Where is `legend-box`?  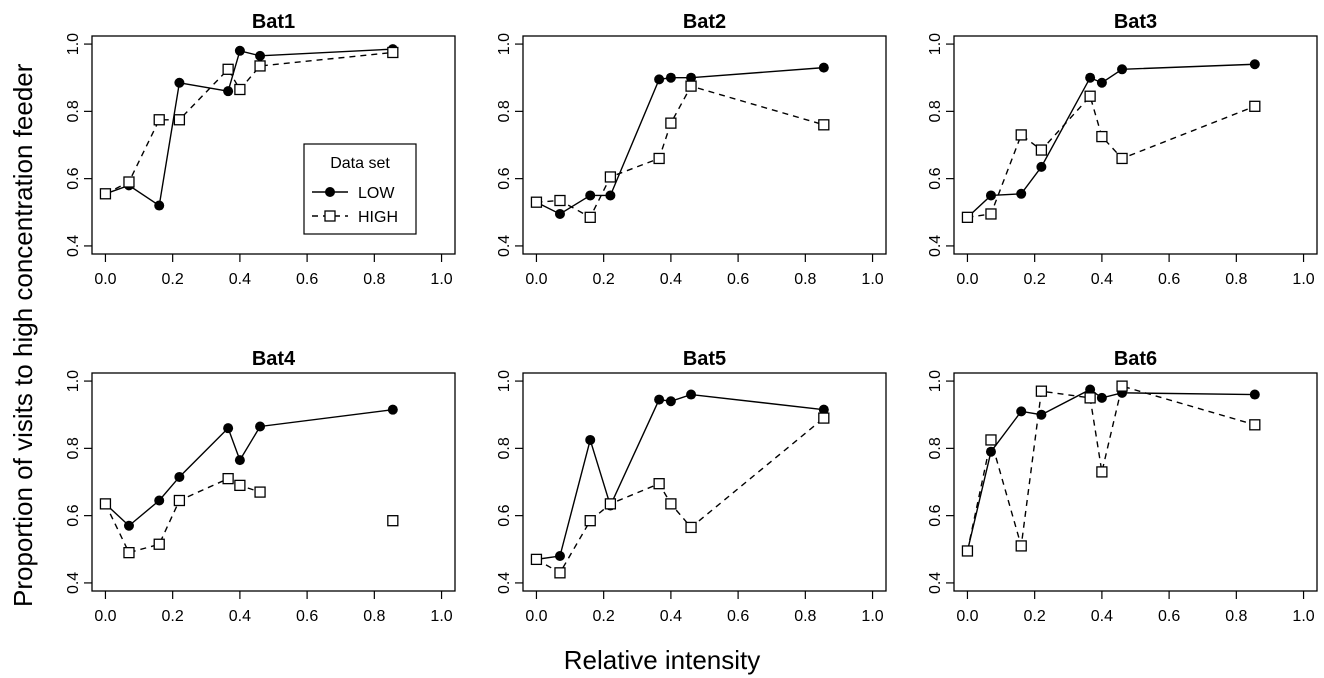 legend-box is located at coordinates (360, 189).